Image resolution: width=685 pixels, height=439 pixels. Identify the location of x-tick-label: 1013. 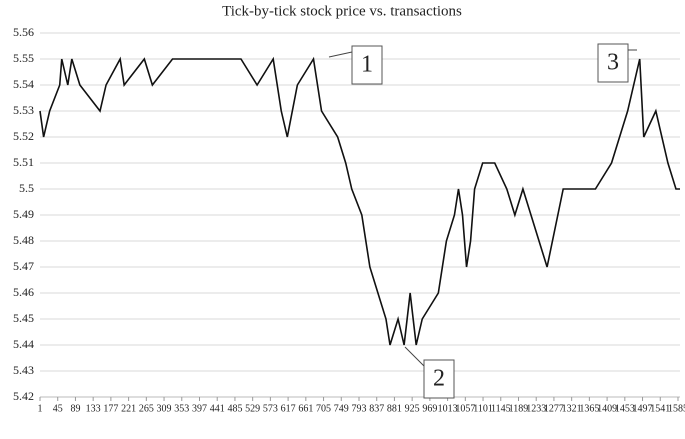
(448, 408).